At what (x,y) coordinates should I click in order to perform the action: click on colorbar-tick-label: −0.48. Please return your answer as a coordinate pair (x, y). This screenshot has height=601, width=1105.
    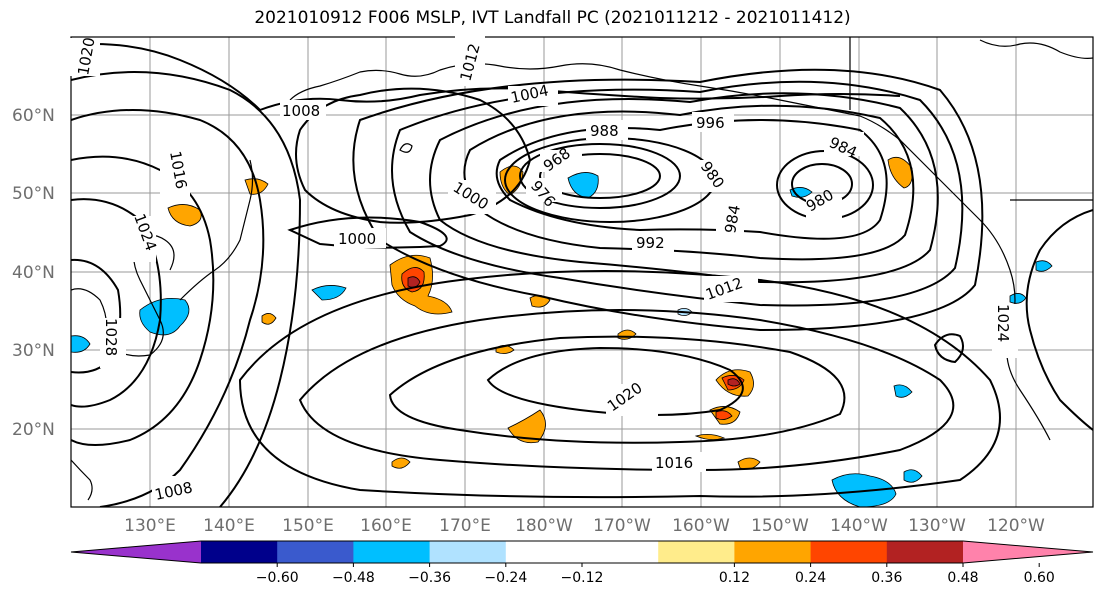
    Looking at the image, I should click on (353, 578).